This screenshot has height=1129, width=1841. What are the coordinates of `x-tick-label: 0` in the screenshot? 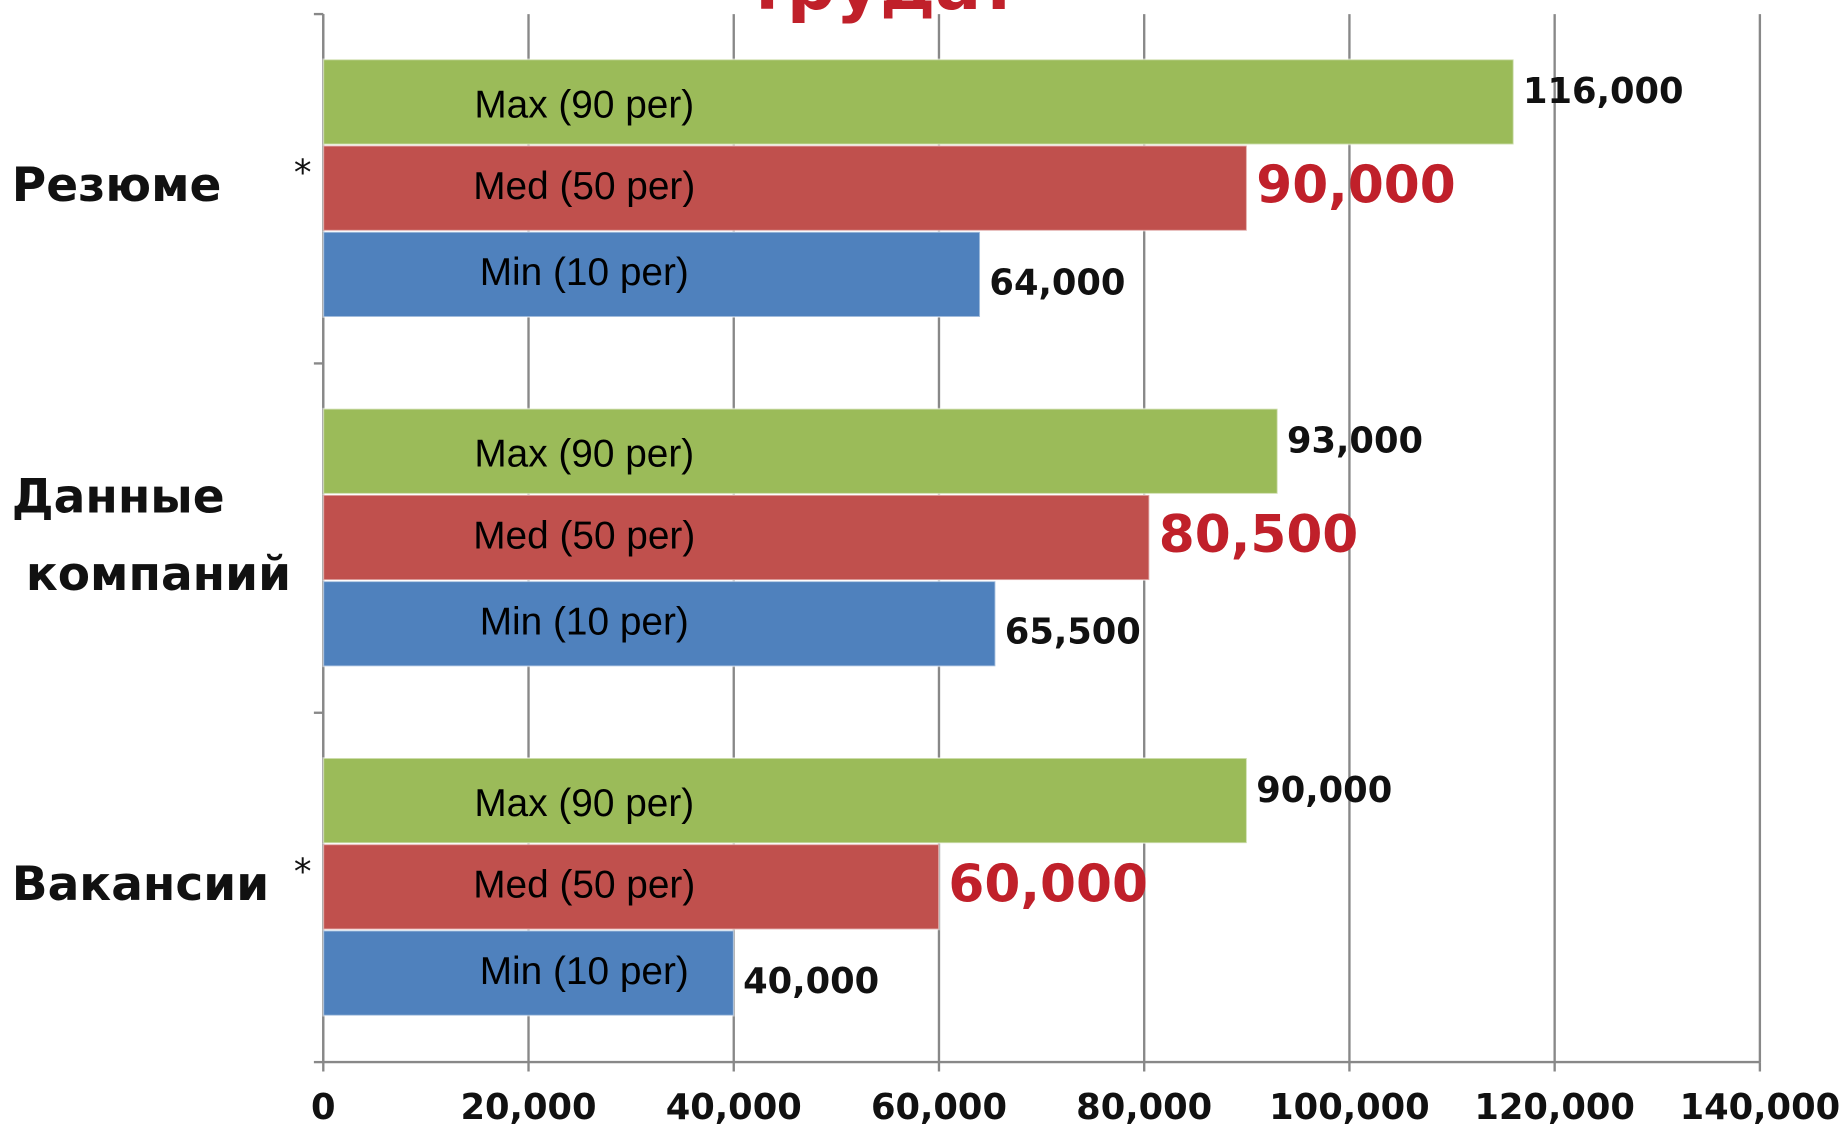 It's located at (323, 1107).